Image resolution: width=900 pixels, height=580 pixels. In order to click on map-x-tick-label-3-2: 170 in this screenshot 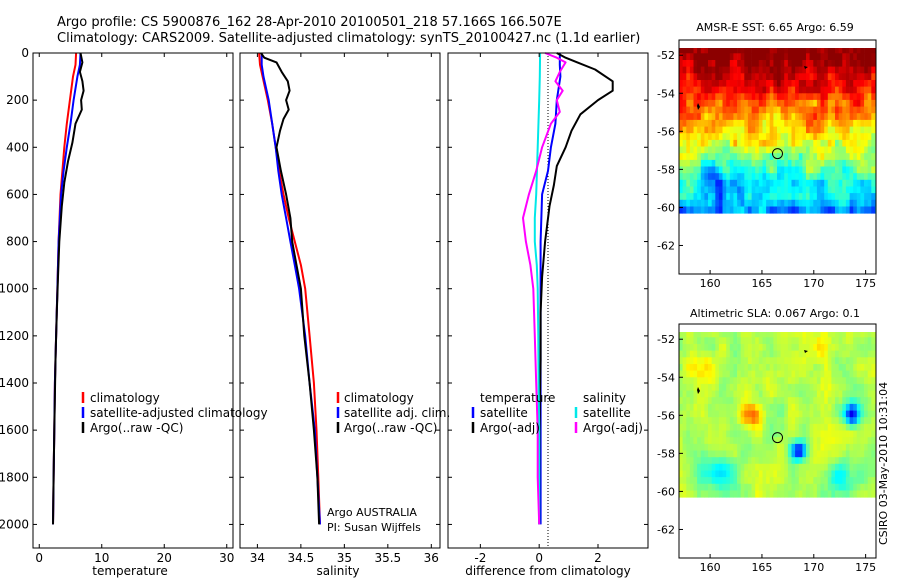, I will do `click(813, 283)`.